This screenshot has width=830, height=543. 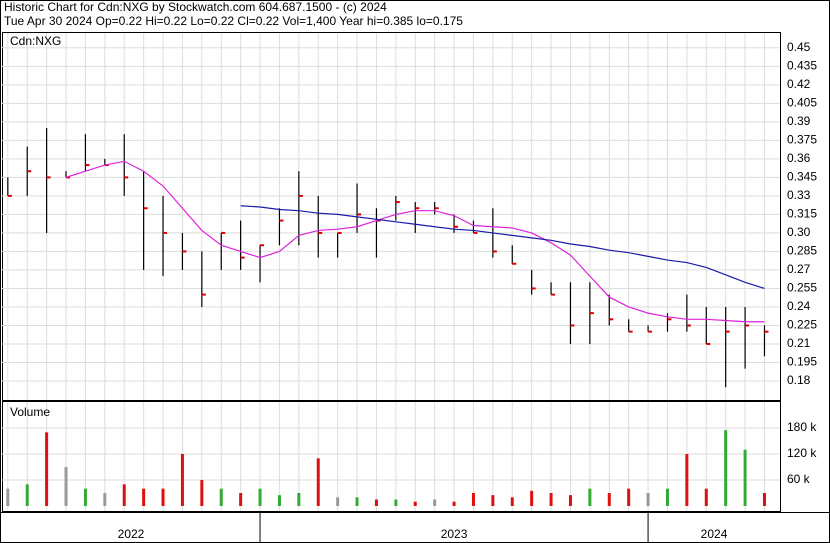 I want to click on y-tick-label: 180 k, so click(x=802, y=427).